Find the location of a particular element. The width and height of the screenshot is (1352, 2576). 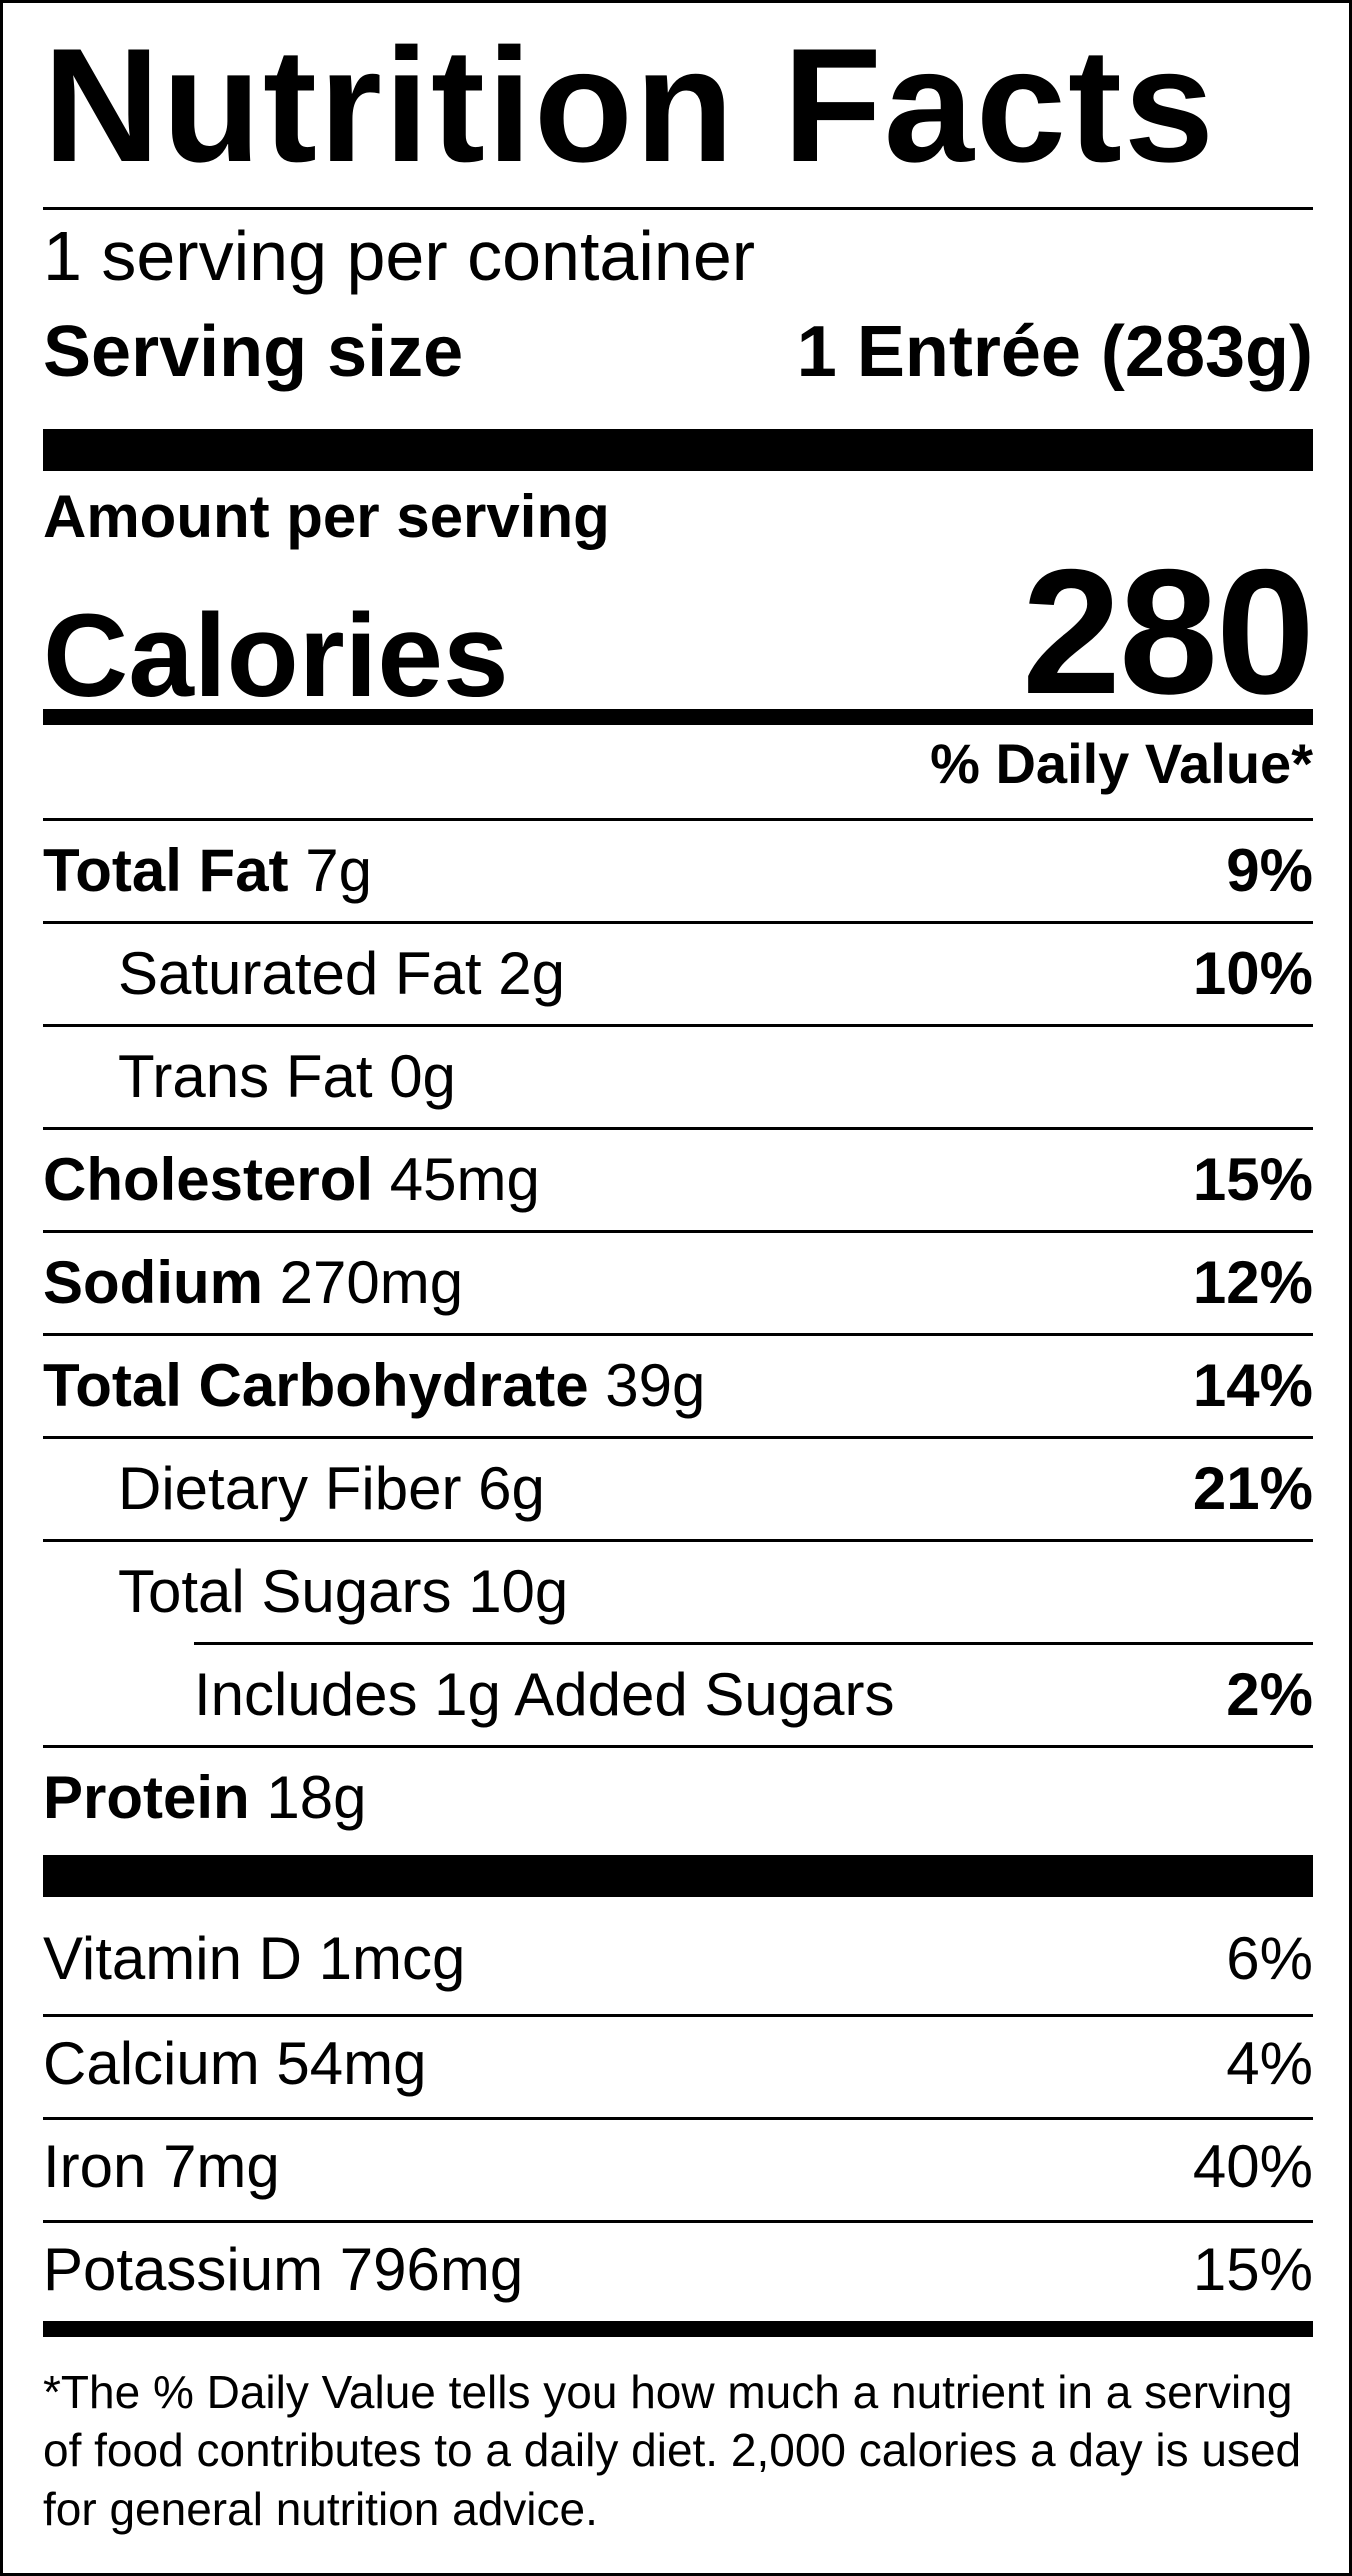

nutrient-dv: 12% is located at coordinates (1252, 1282).